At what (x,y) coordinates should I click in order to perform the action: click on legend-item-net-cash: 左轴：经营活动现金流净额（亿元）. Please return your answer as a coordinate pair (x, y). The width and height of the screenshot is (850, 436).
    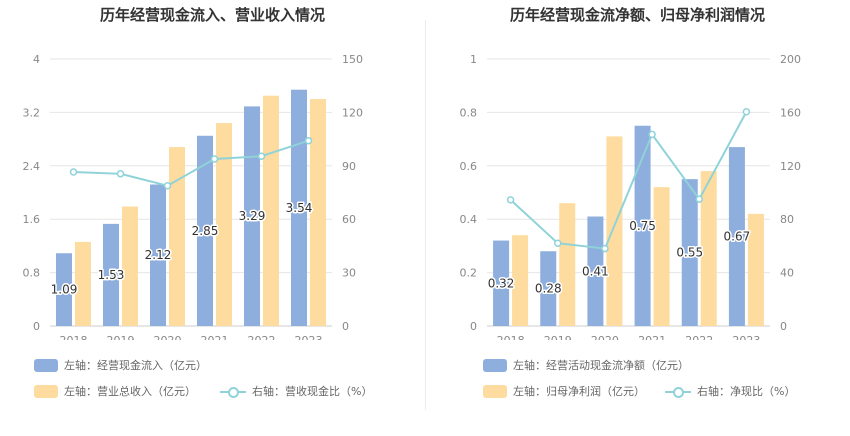
    Looking at the image, I should click on (586, 365).